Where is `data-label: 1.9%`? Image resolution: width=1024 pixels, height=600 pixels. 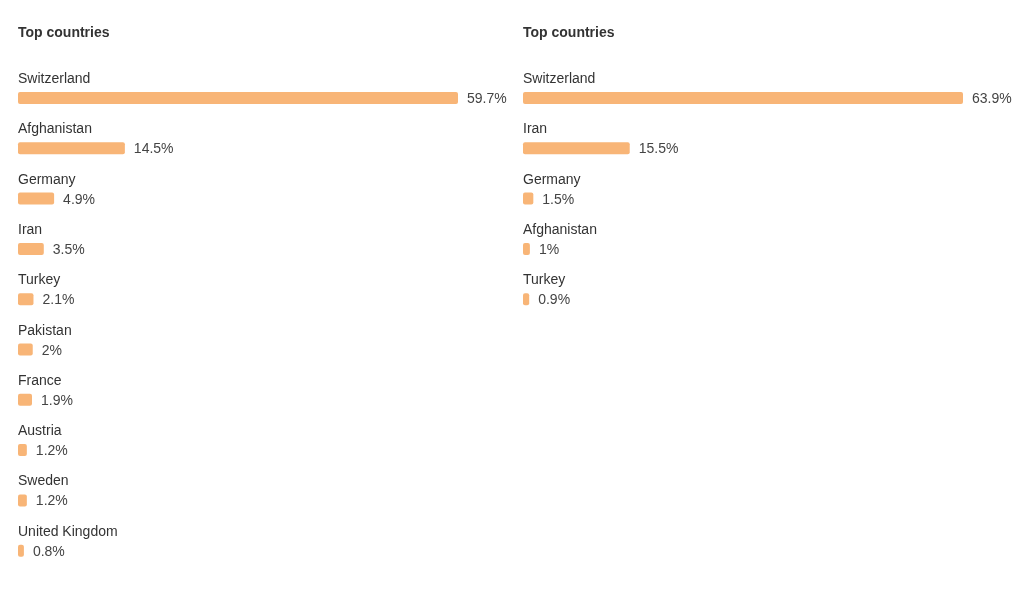
data-label: 1.9% is located at coordinates (57, 399).